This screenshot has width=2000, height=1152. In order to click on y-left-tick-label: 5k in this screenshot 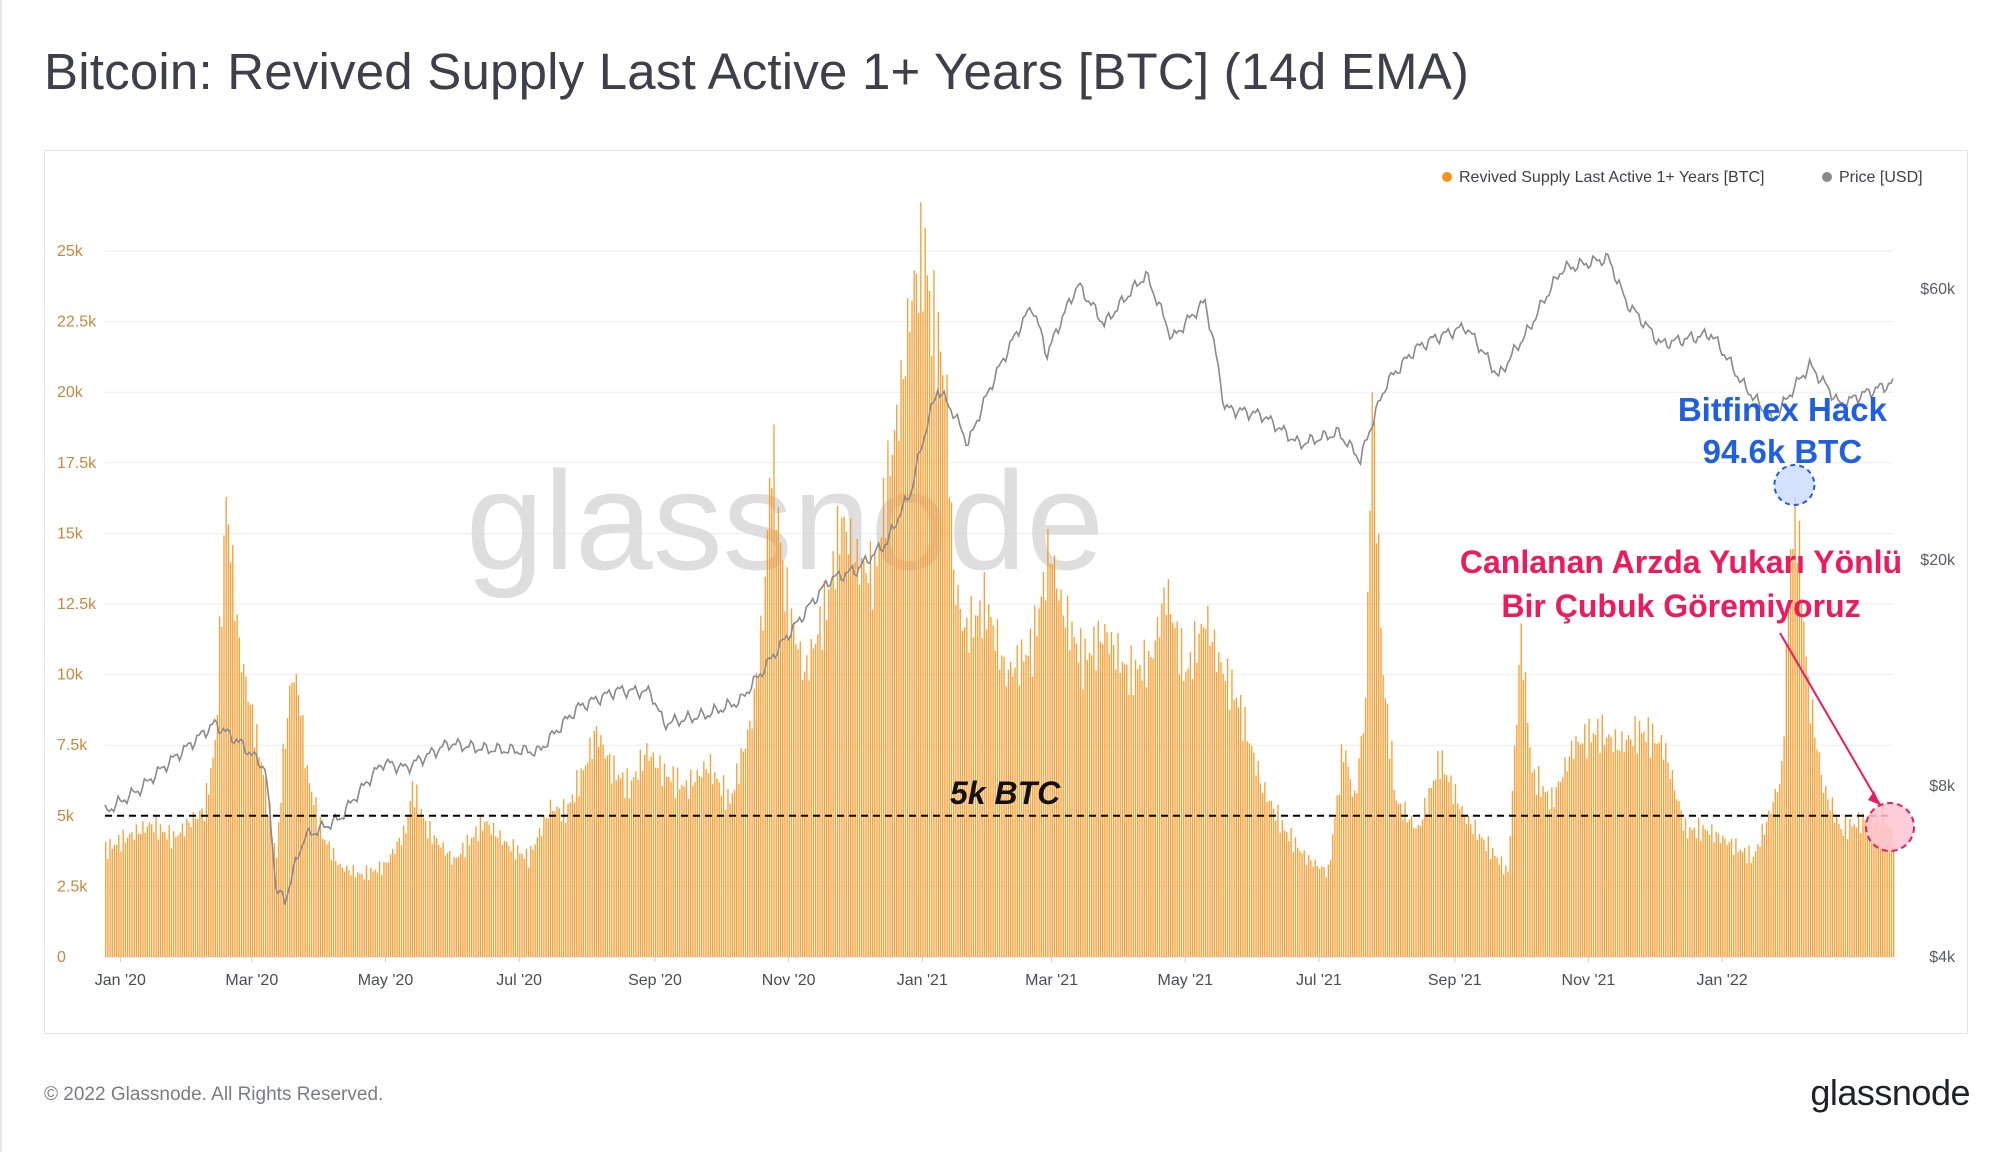, I will do `click(66, 816)`.